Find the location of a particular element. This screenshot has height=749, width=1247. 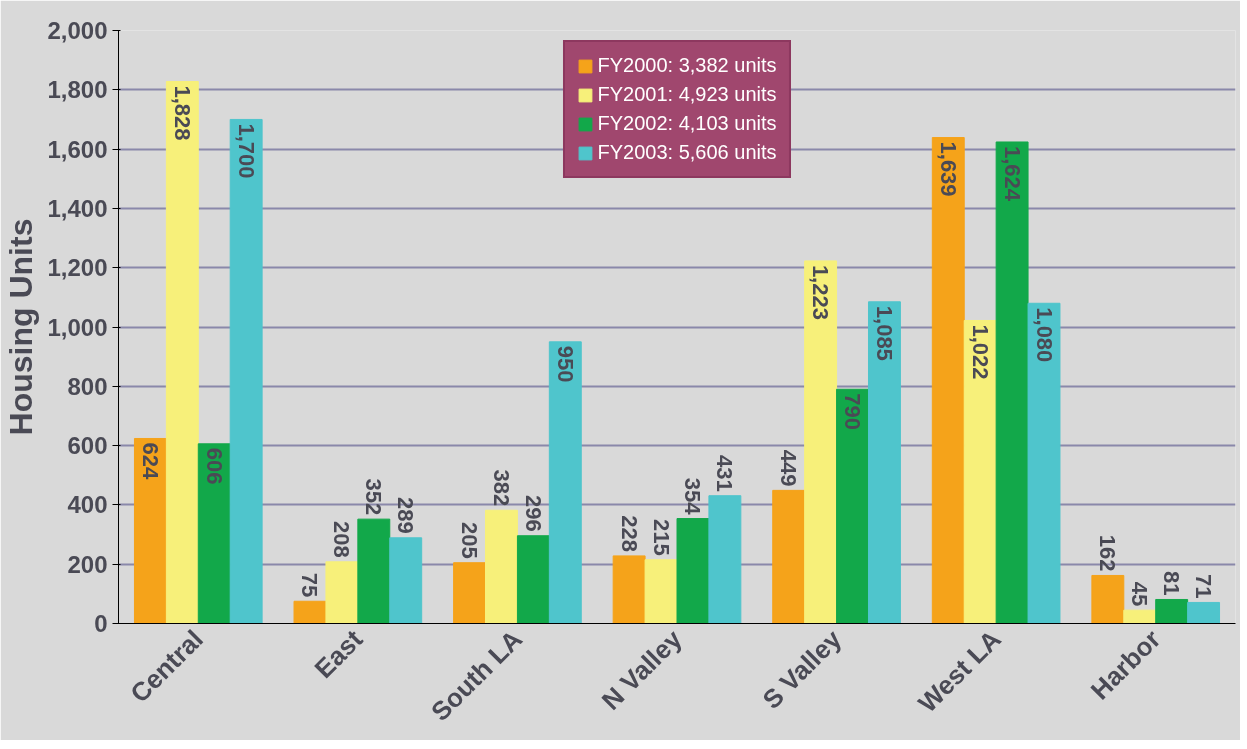

data-label: 1,085 is located at coordinates (884, 333).